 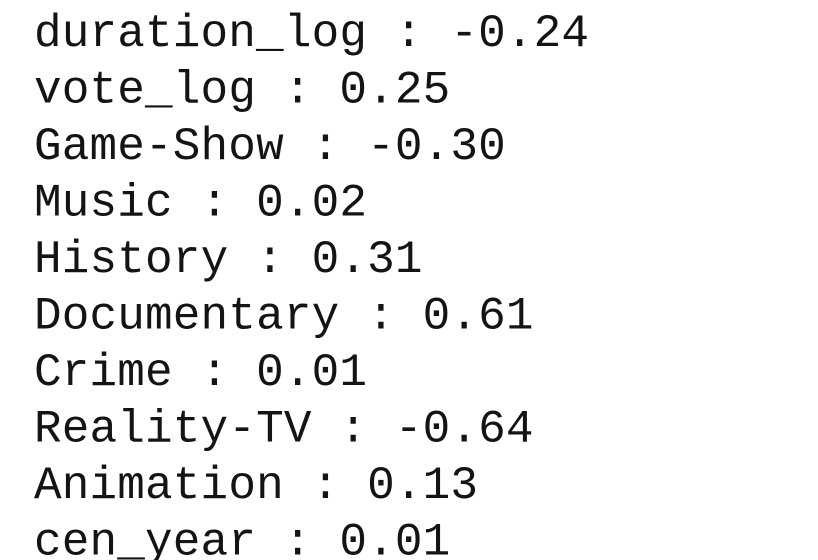 What do you see at coordinates (242, 538) in the screenshot?
I see `output-line: cen_year : 0.01` at bounding box center [242, 538].